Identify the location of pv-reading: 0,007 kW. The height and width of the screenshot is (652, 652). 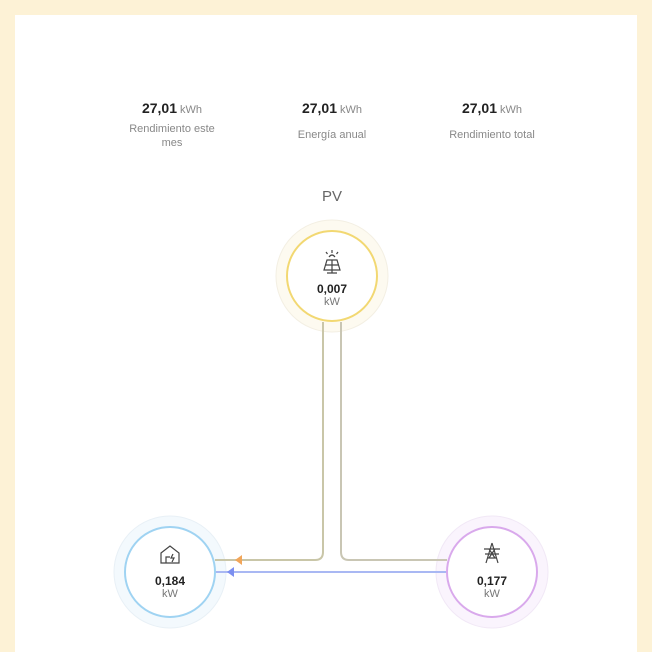
(332, 295).